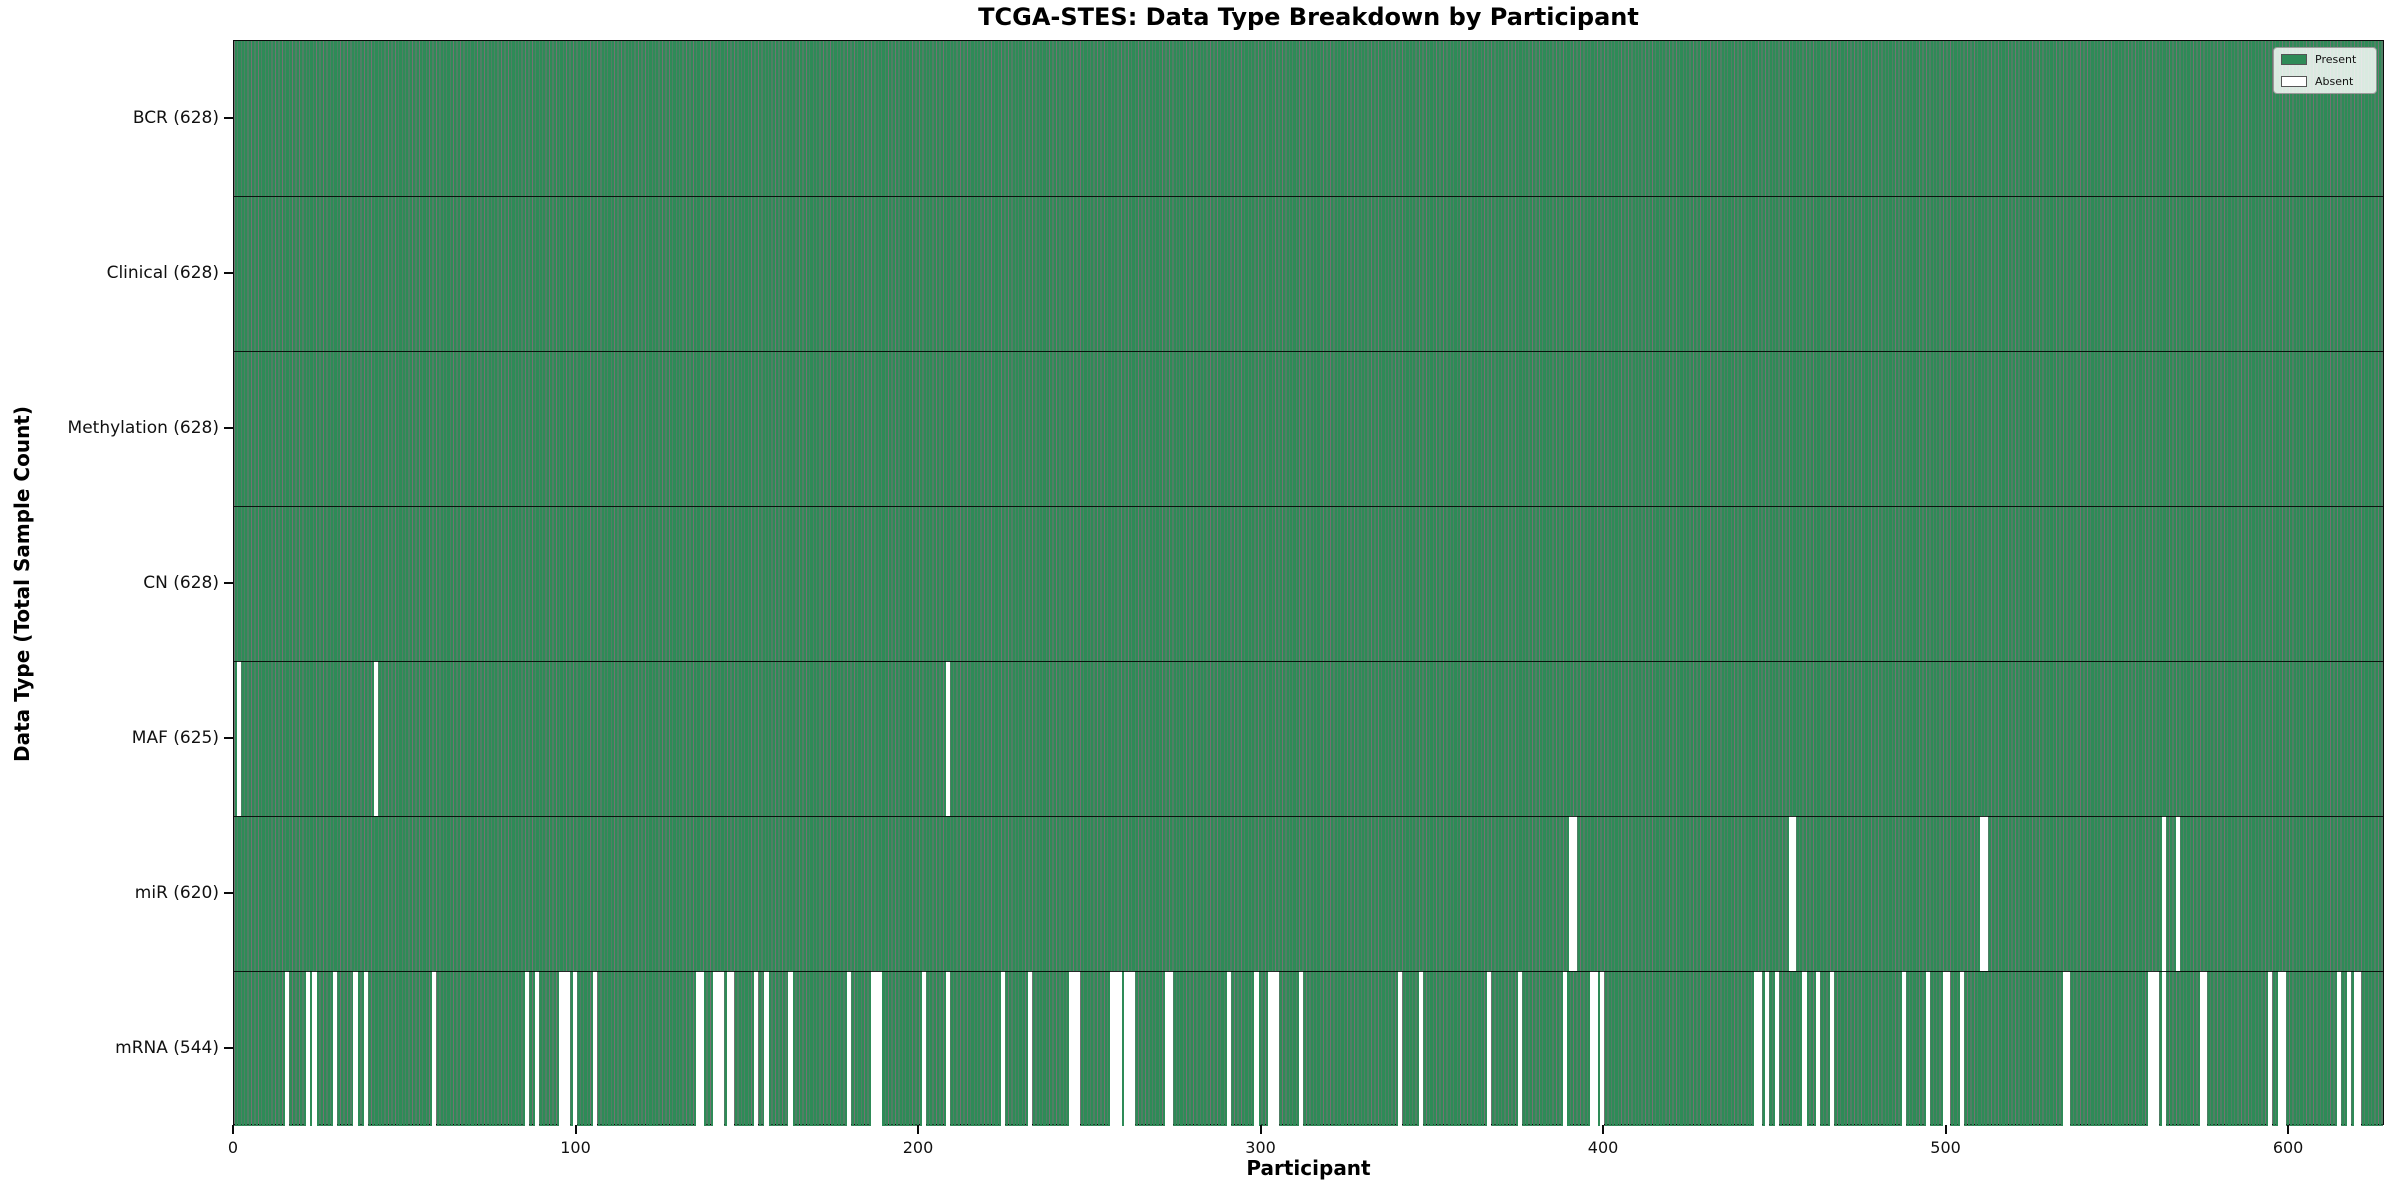  Describe the element at coordinates (167, 1047) in the screenshot. I see `y-tick-label-mRNA: mRNA (544)` at that location.